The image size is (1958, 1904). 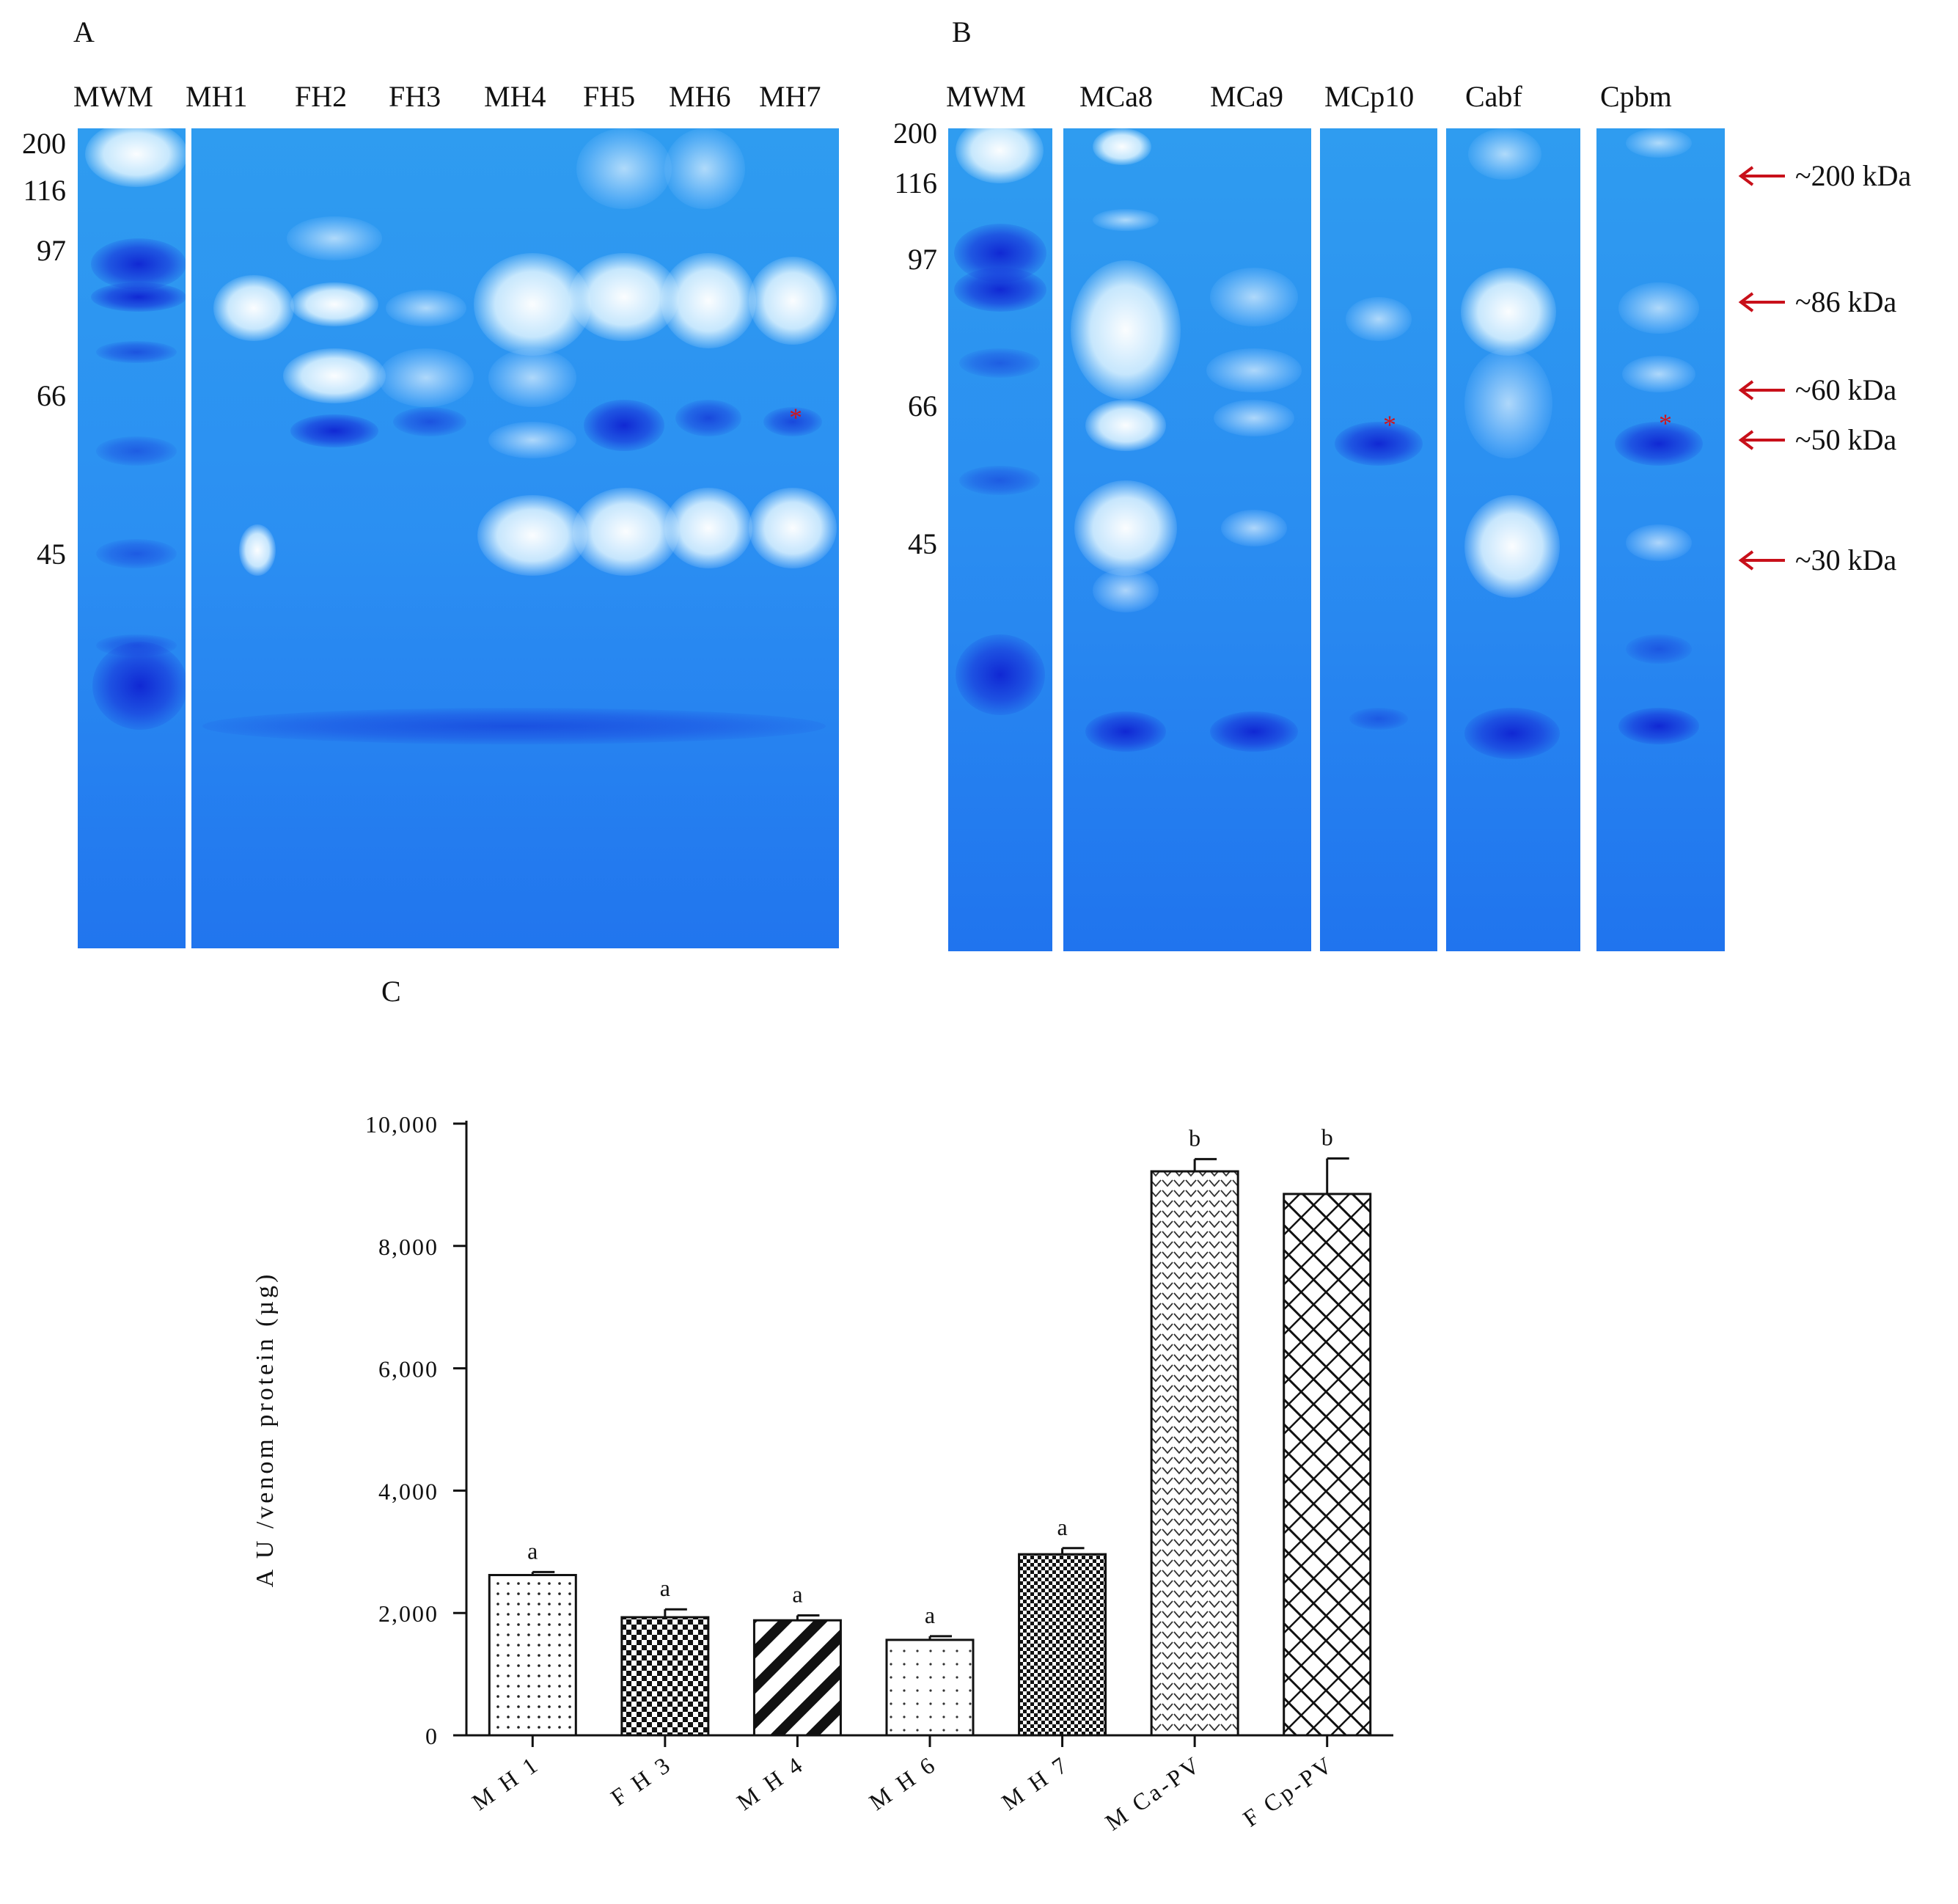 I want to click on gel-image-b-mcp10, so click(x=1378, y=539).